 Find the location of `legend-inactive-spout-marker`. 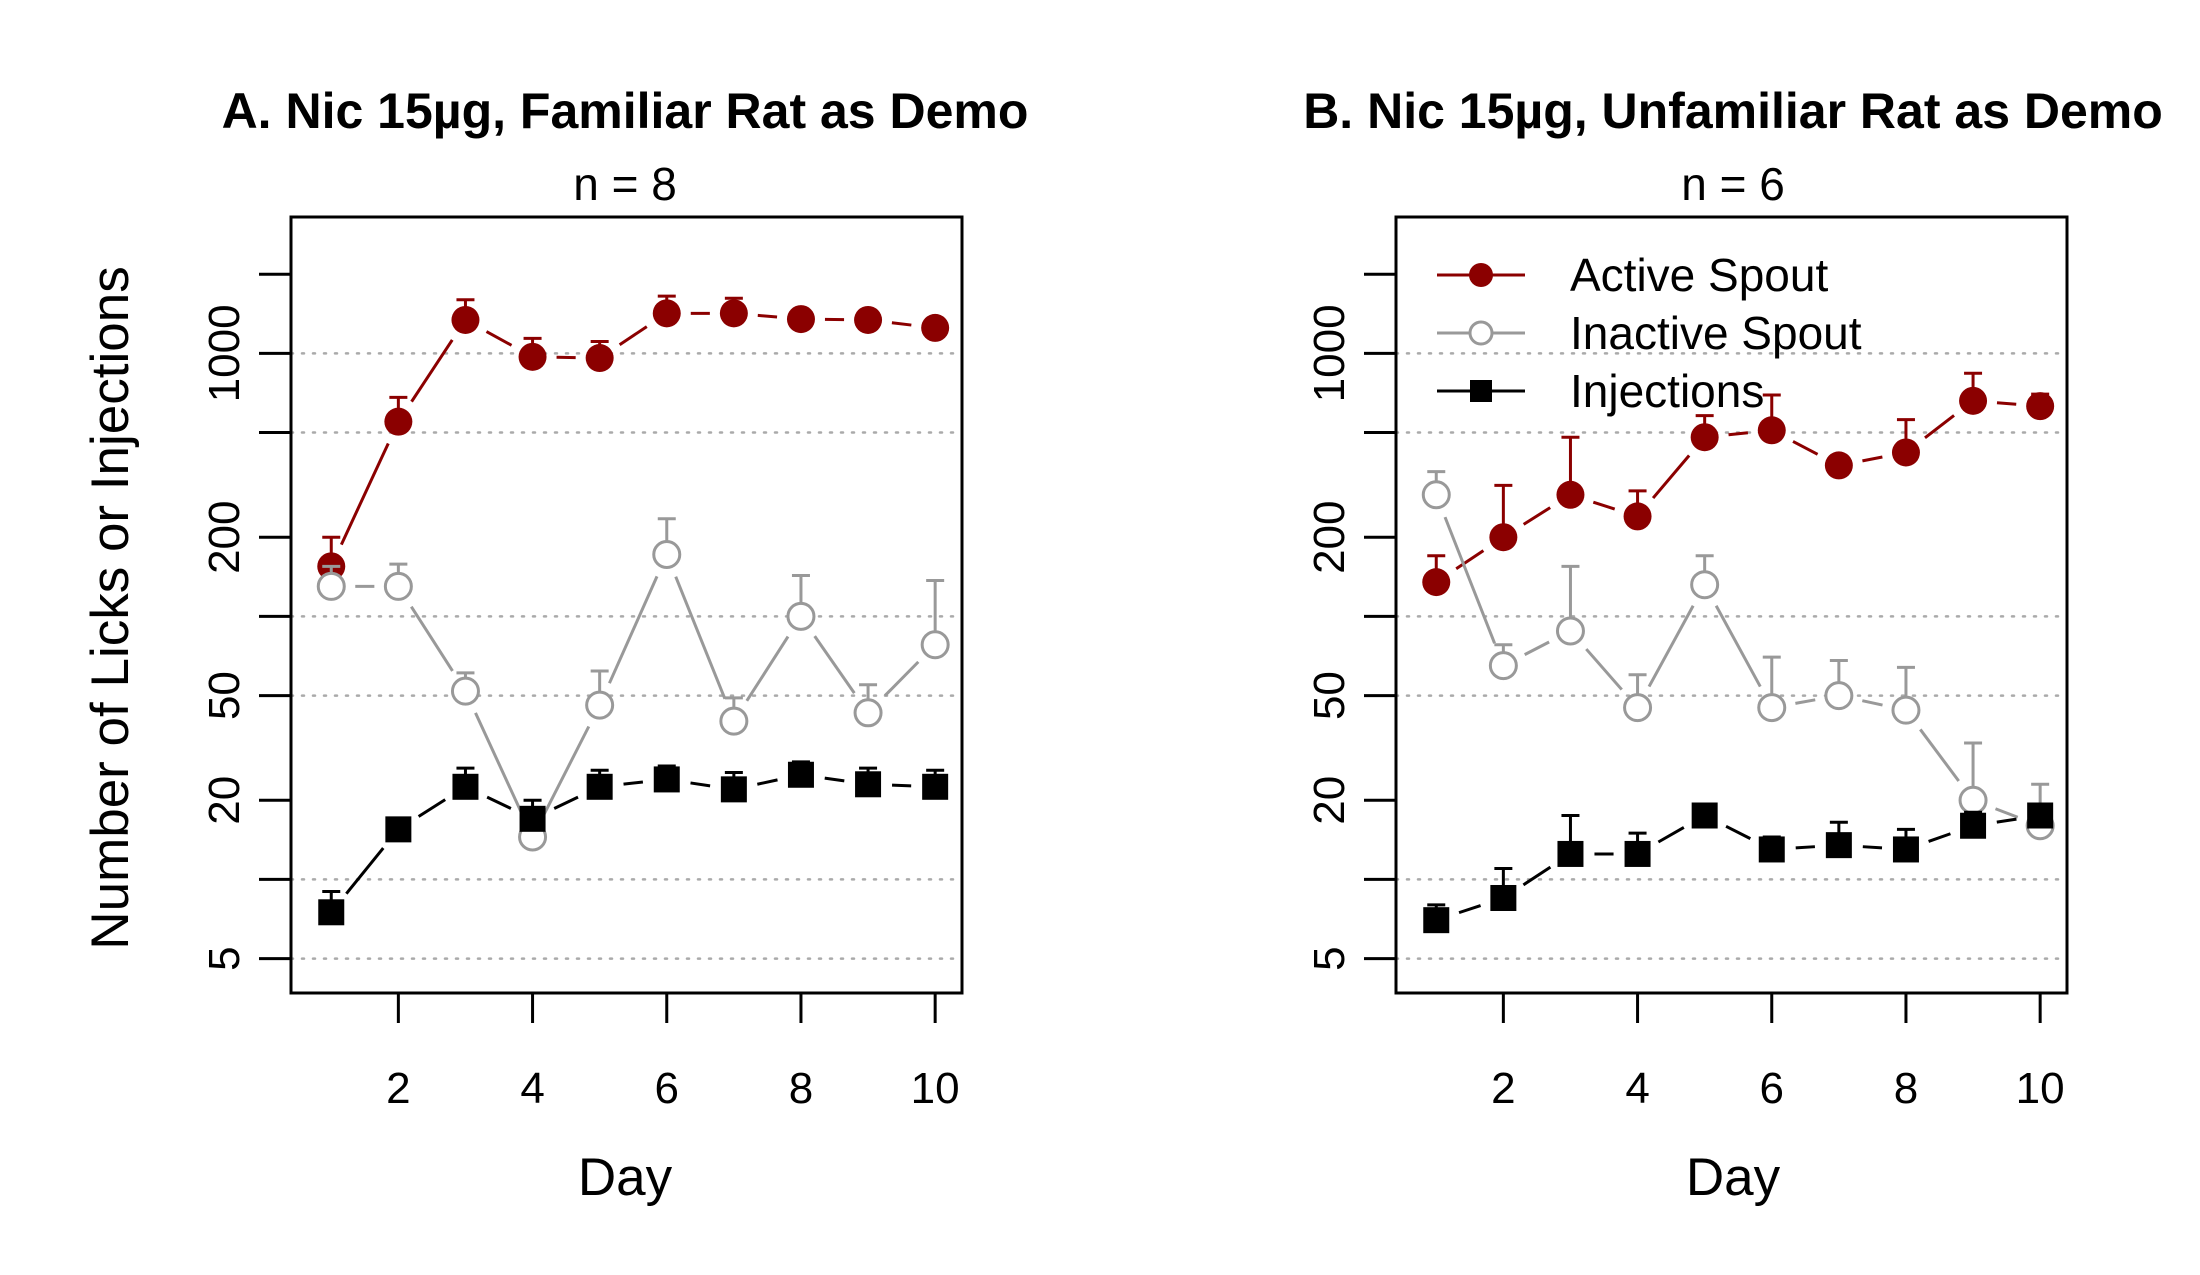

legend-inactive-spout-marker is located at coordinates (1481, 333).